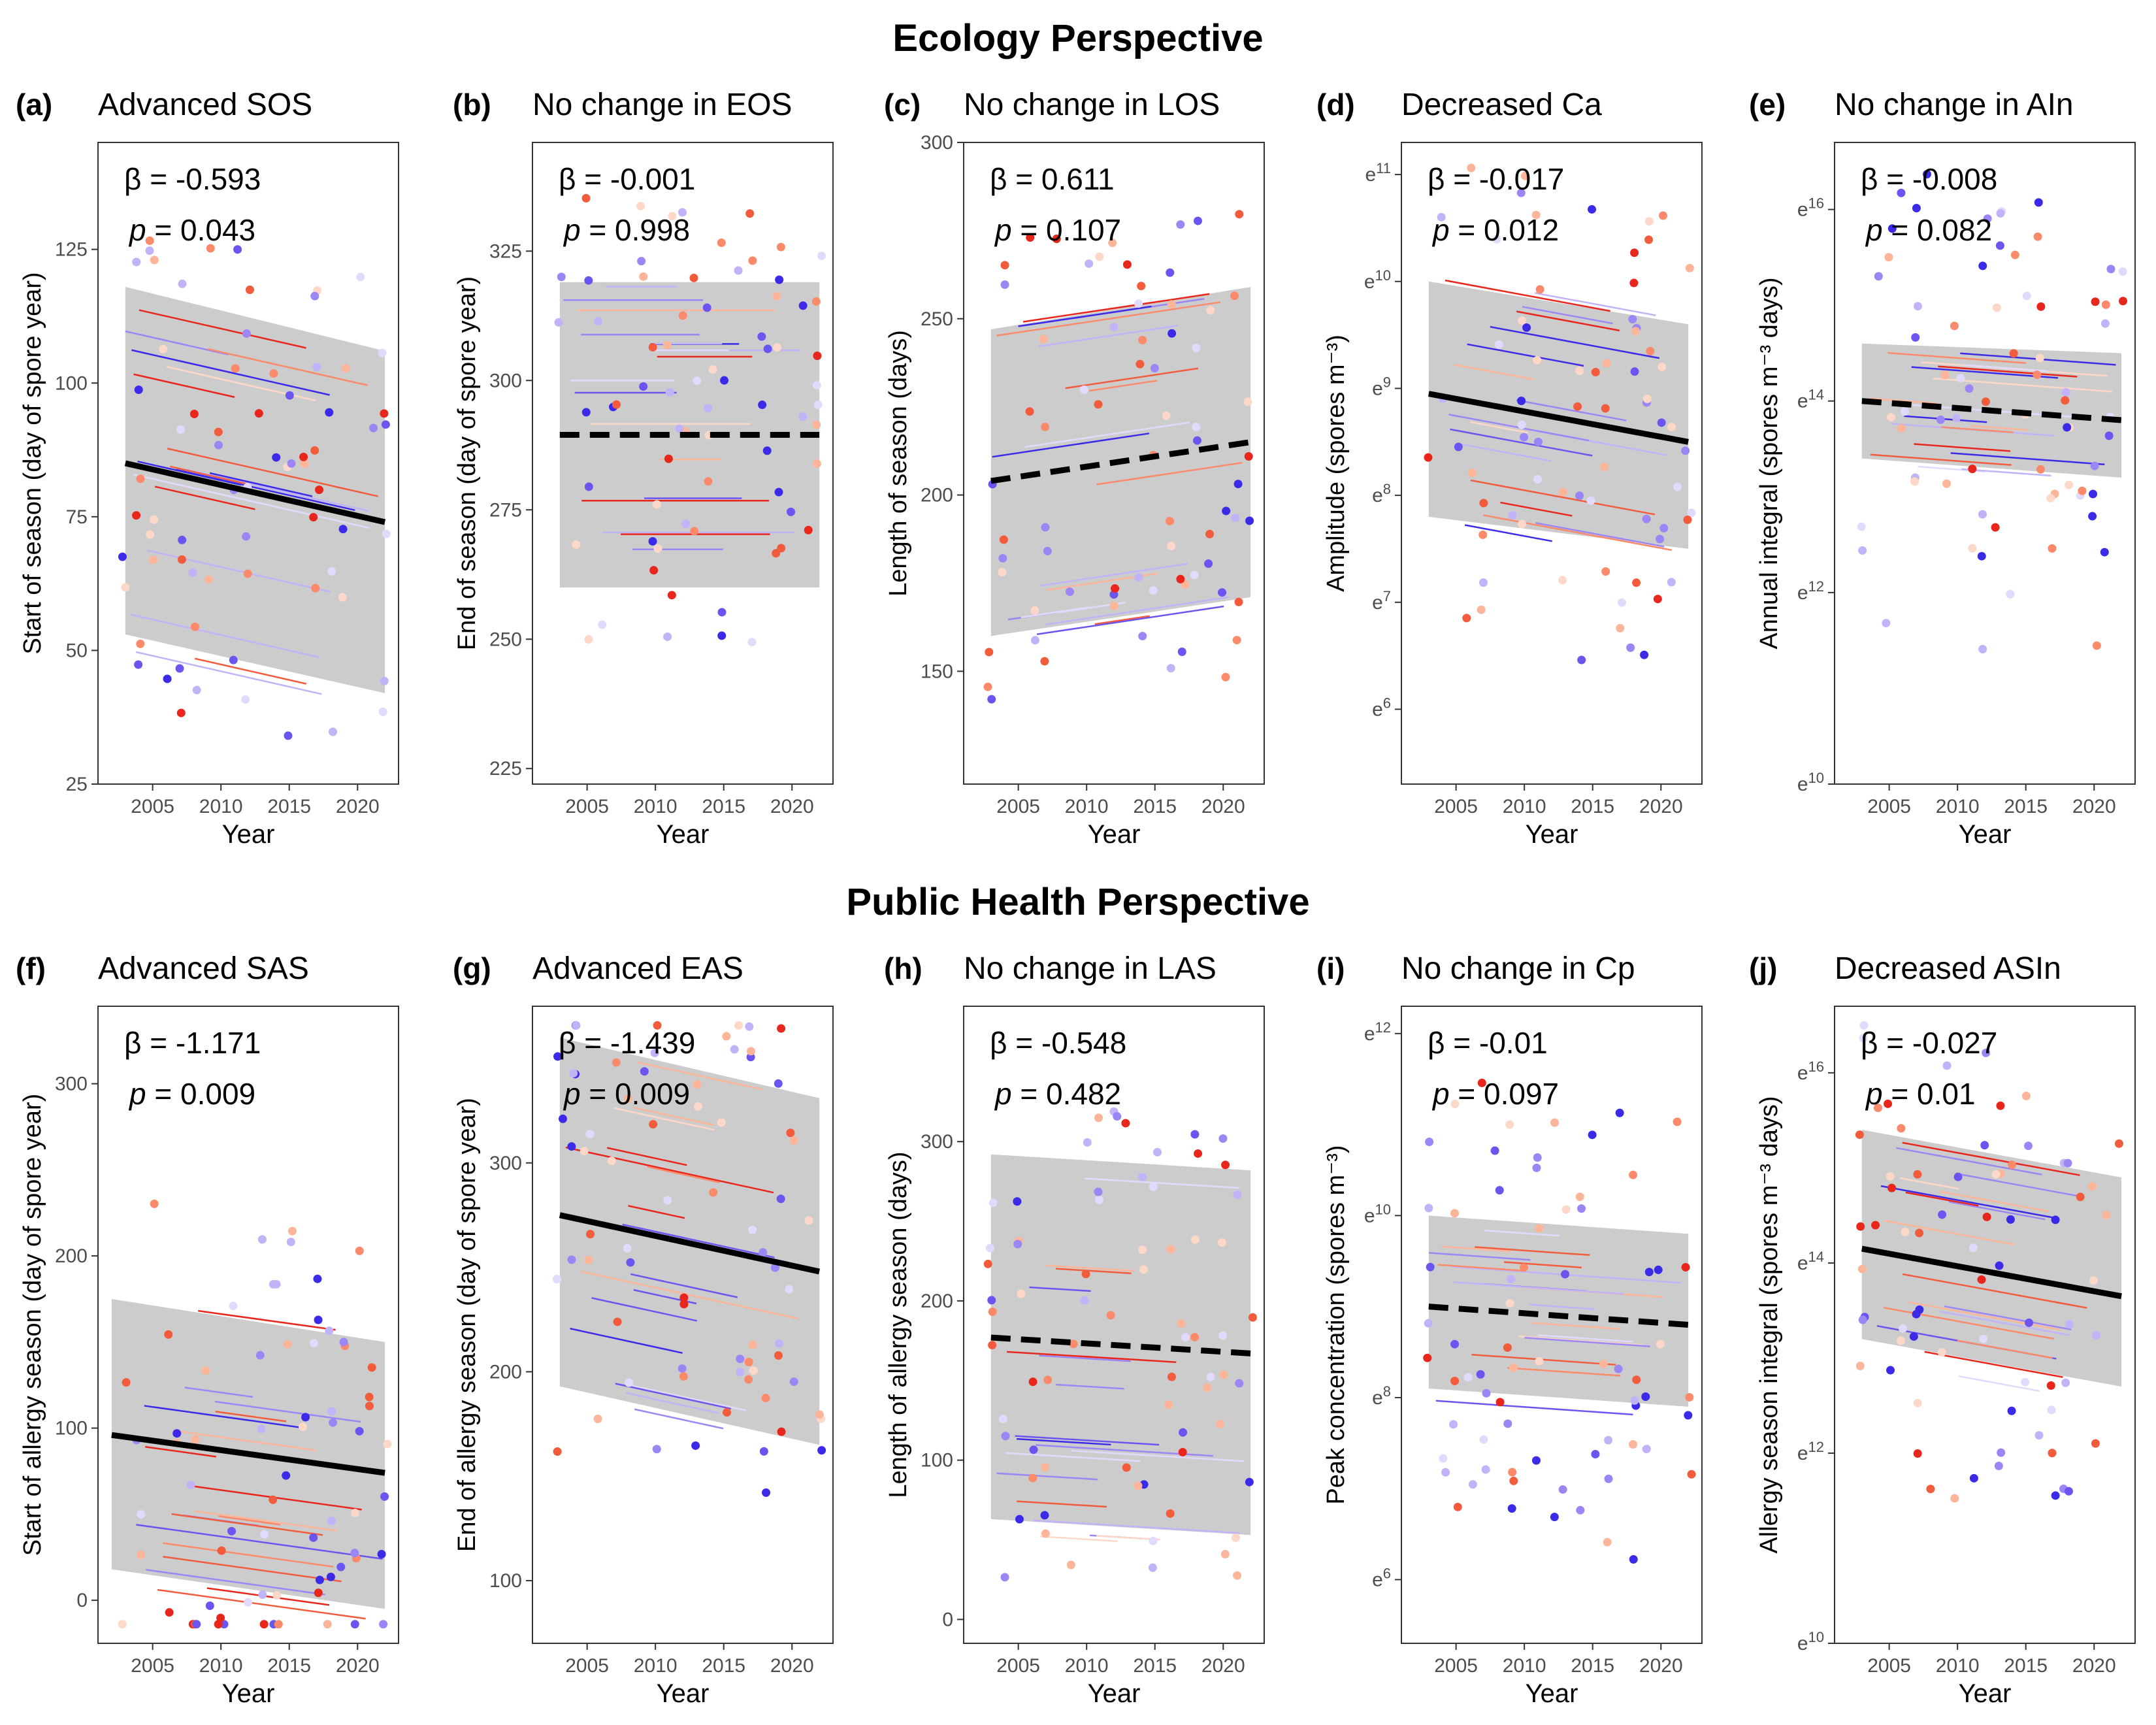 This screenshot has height=1725, width=2156. I want to click on p-annotation: p = 0.009, so click(191, 1094).